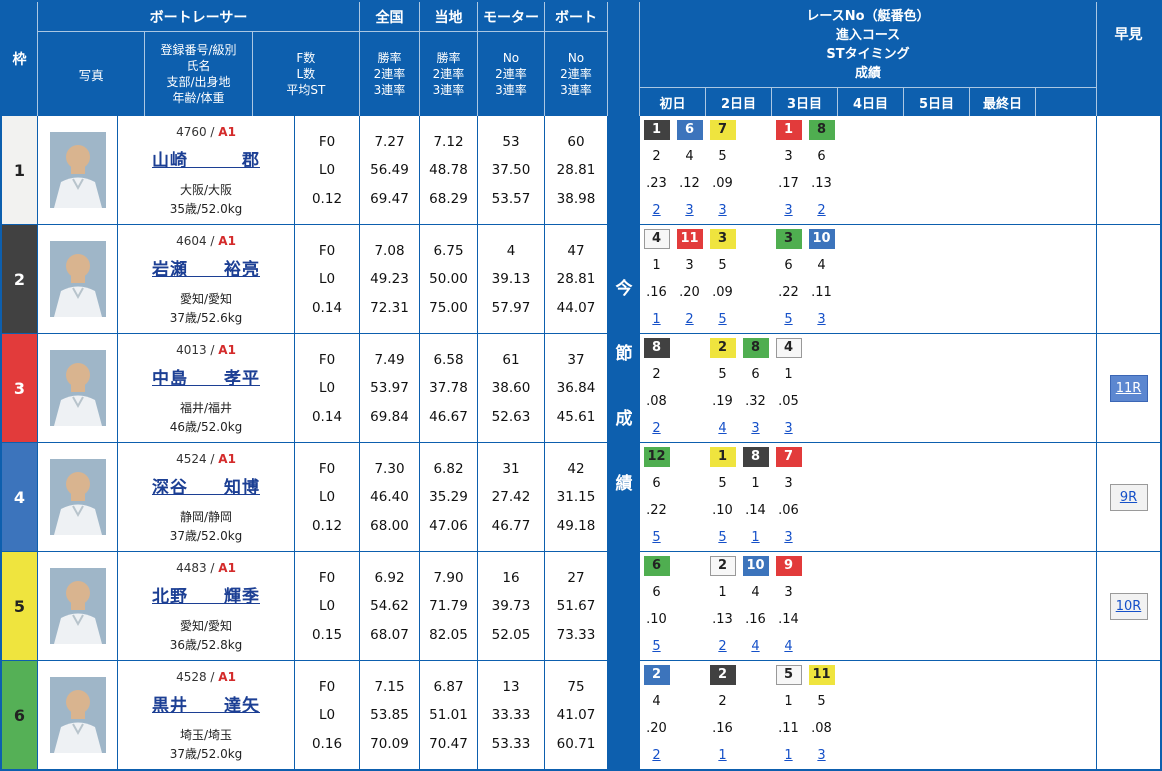 This screenshot has height=771, width=1162. Describe the element at coordinates (722, 347) in the screenshot. I see `race-no-box: 2` at that location.